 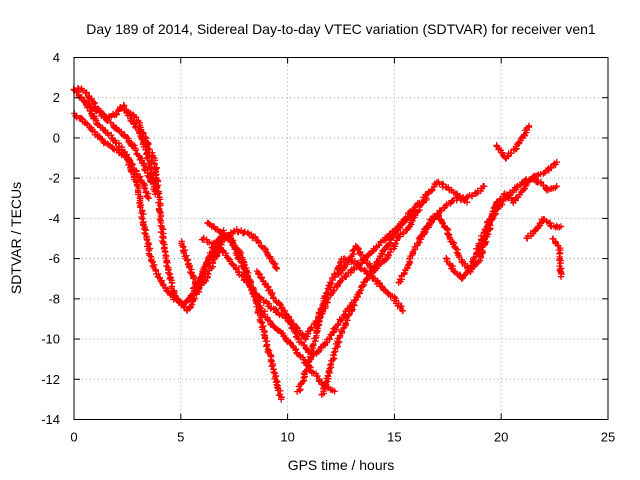 What do you see at coordinates (501, 437) in the screenshot?
I see `x-tick-label: 20` at bounding box center [501, 437].